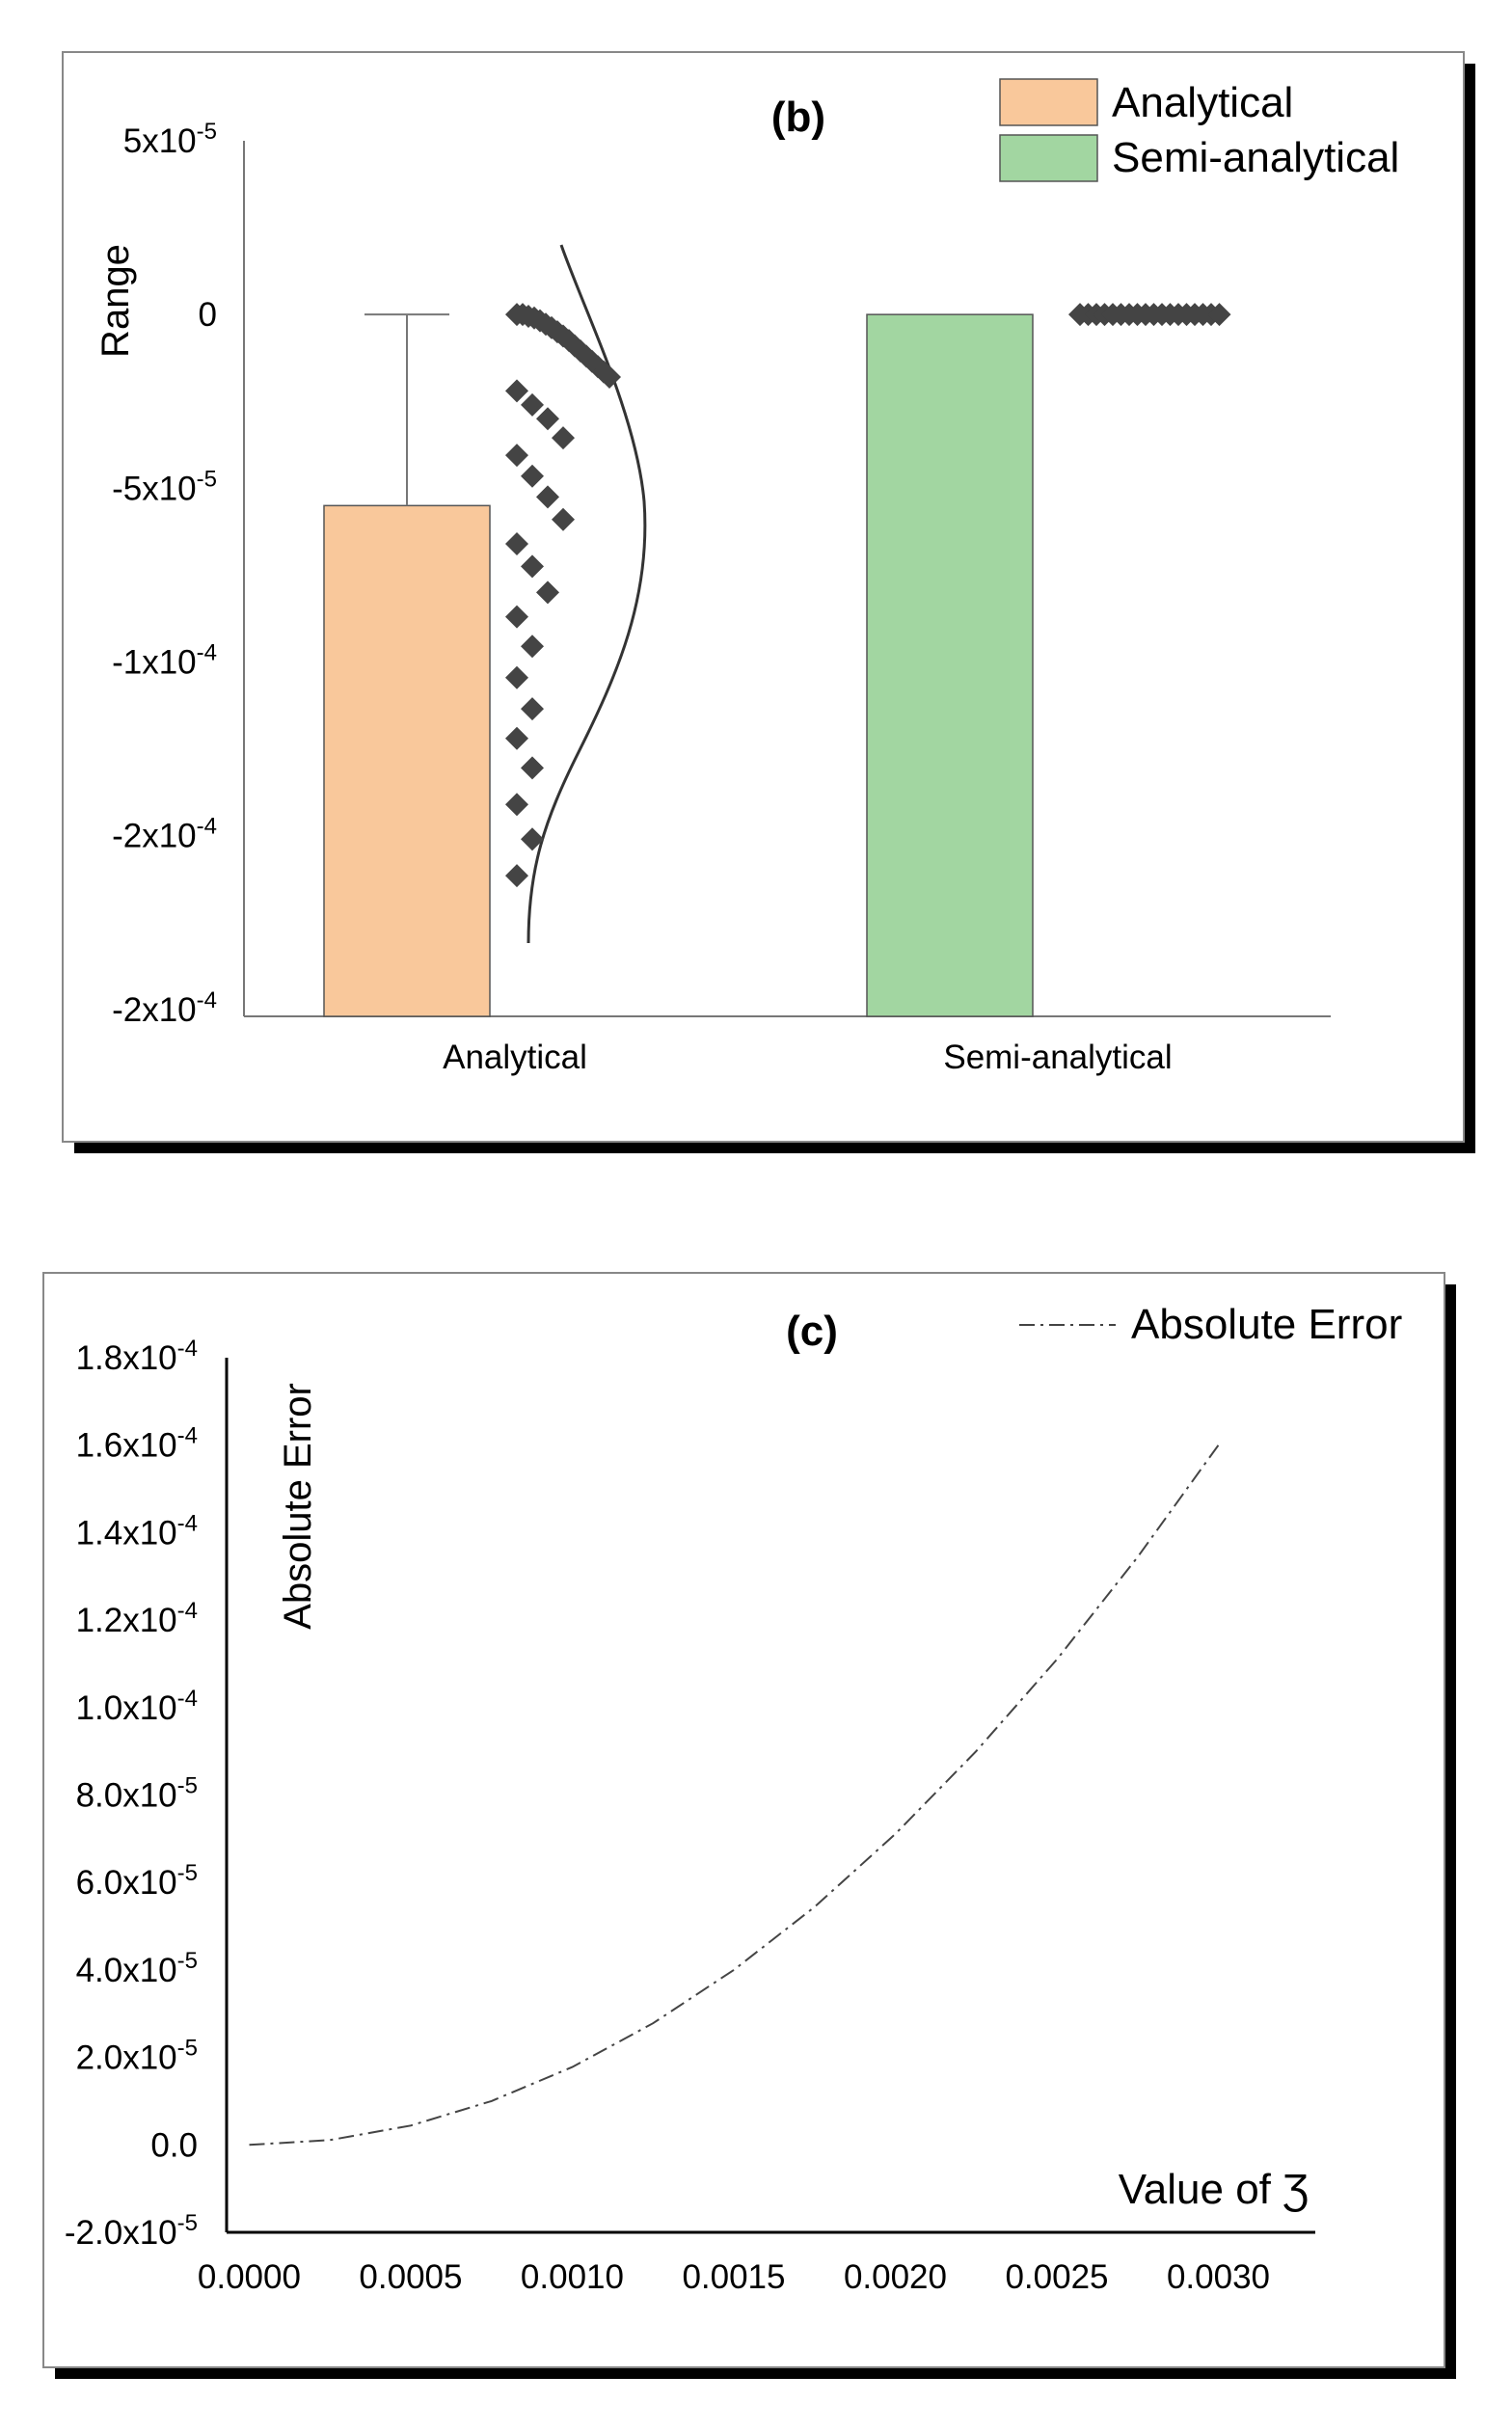  Describe the element at coordinates (1149, 315) in the screenshot. I see `semi-analytical-data-points` at that location.